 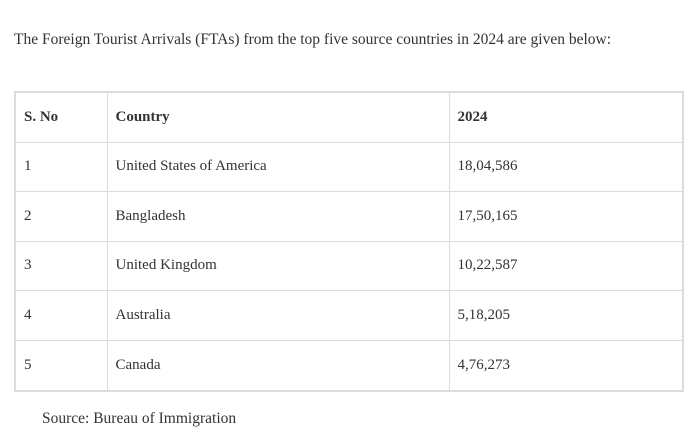 I want to click on cell-country: United Kingdom, so click(x=278, y=266).